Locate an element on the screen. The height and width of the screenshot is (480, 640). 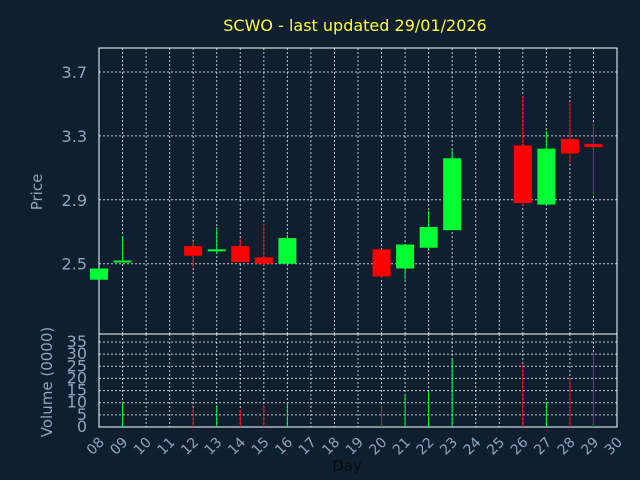
x-tick-label: 08 is located at coordinates (96, 447).